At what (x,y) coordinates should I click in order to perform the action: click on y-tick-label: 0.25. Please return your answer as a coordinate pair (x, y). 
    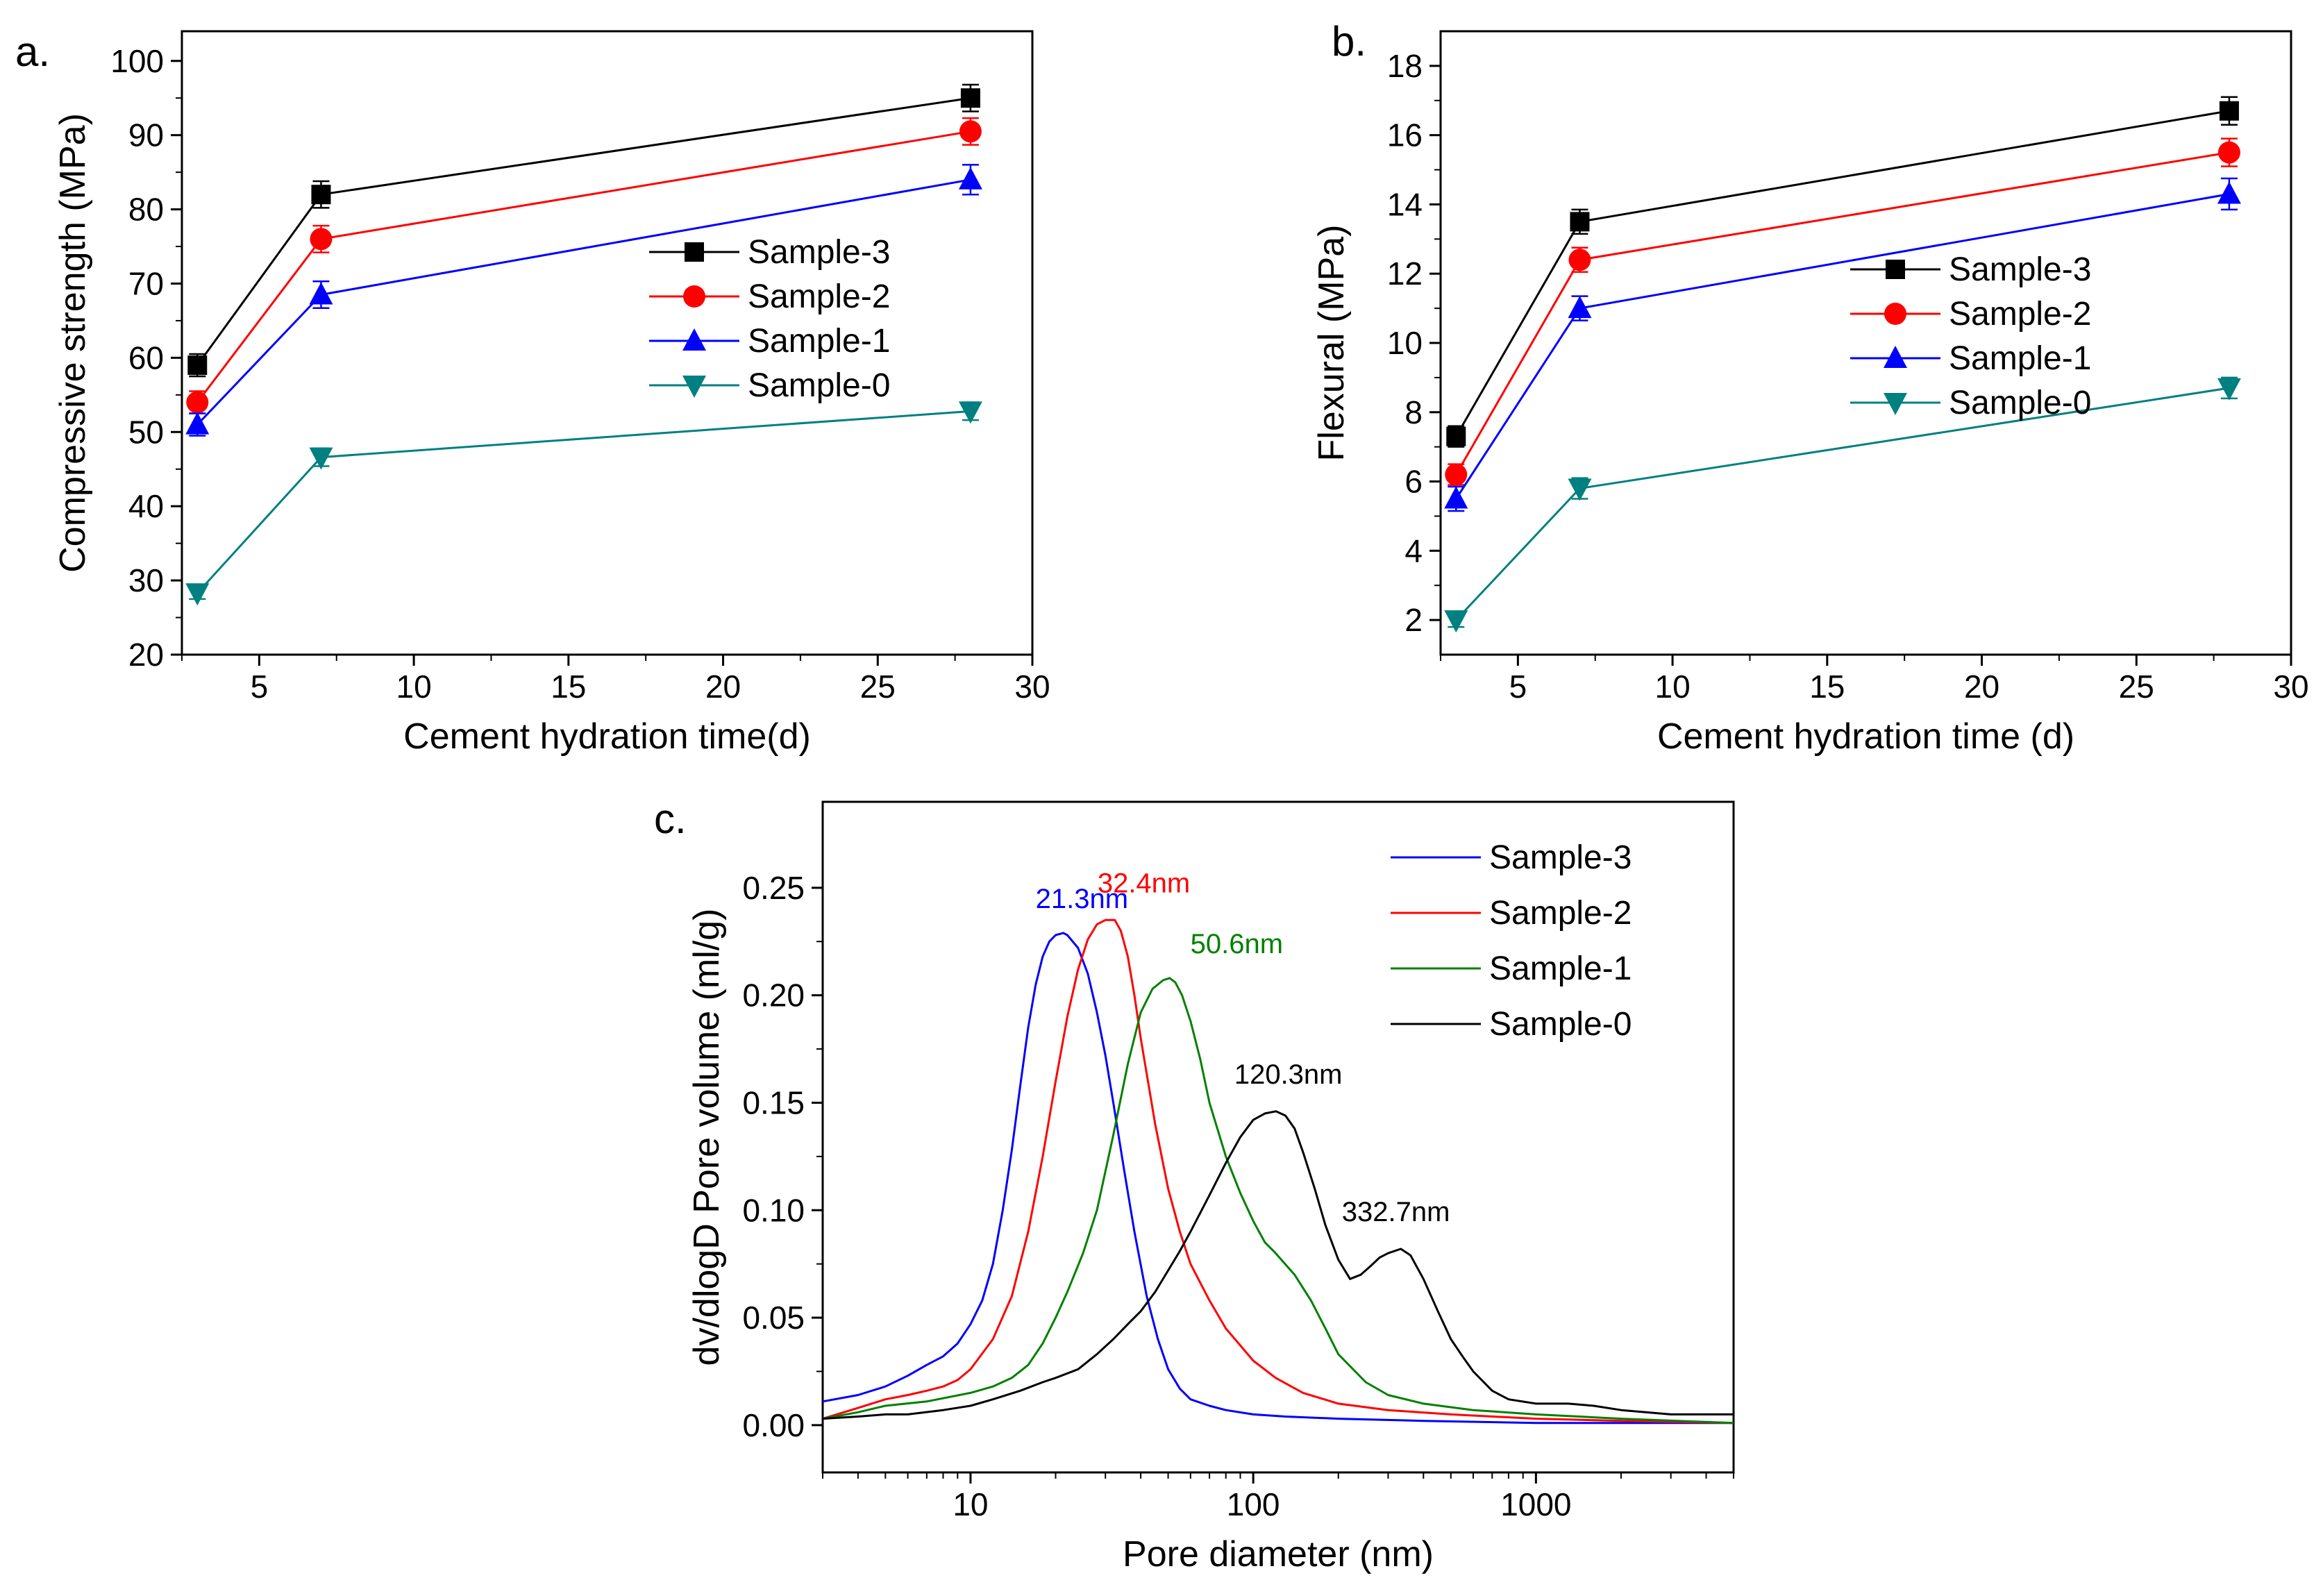
    Looking at the image, I should click on (773, 888).